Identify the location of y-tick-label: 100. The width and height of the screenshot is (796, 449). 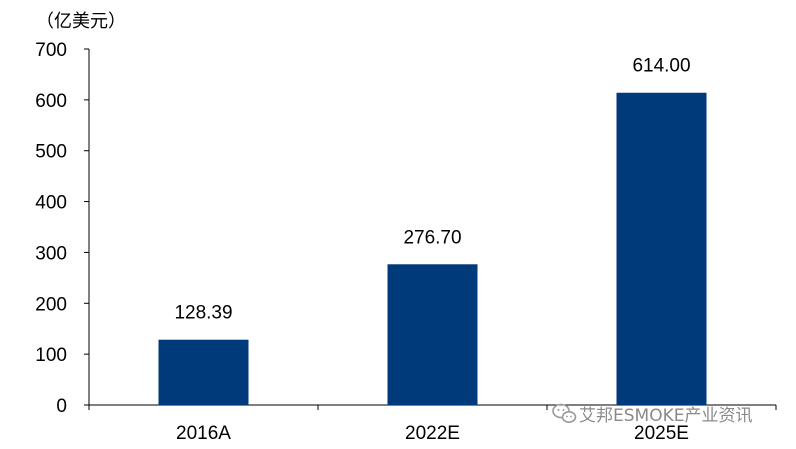
(51, 355).